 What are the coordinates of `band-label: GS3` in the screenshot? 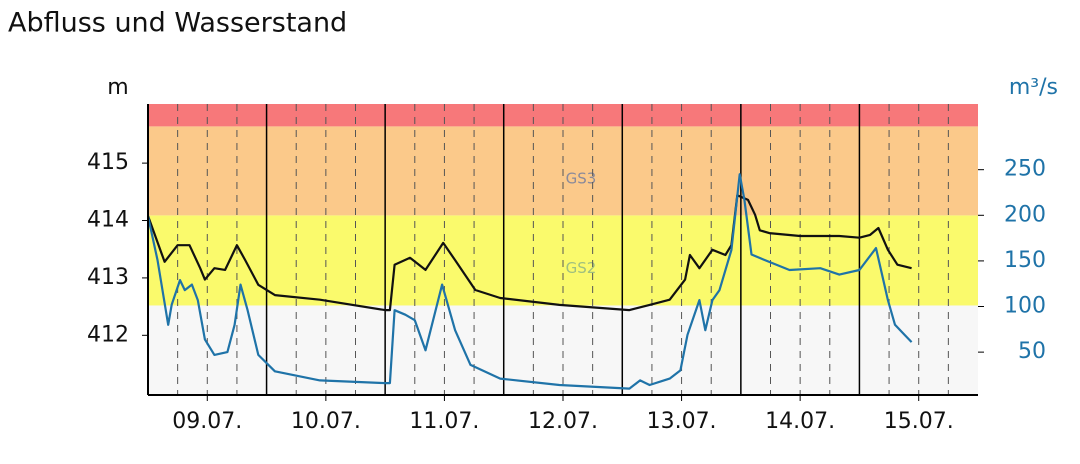 It's located at (581, 178).